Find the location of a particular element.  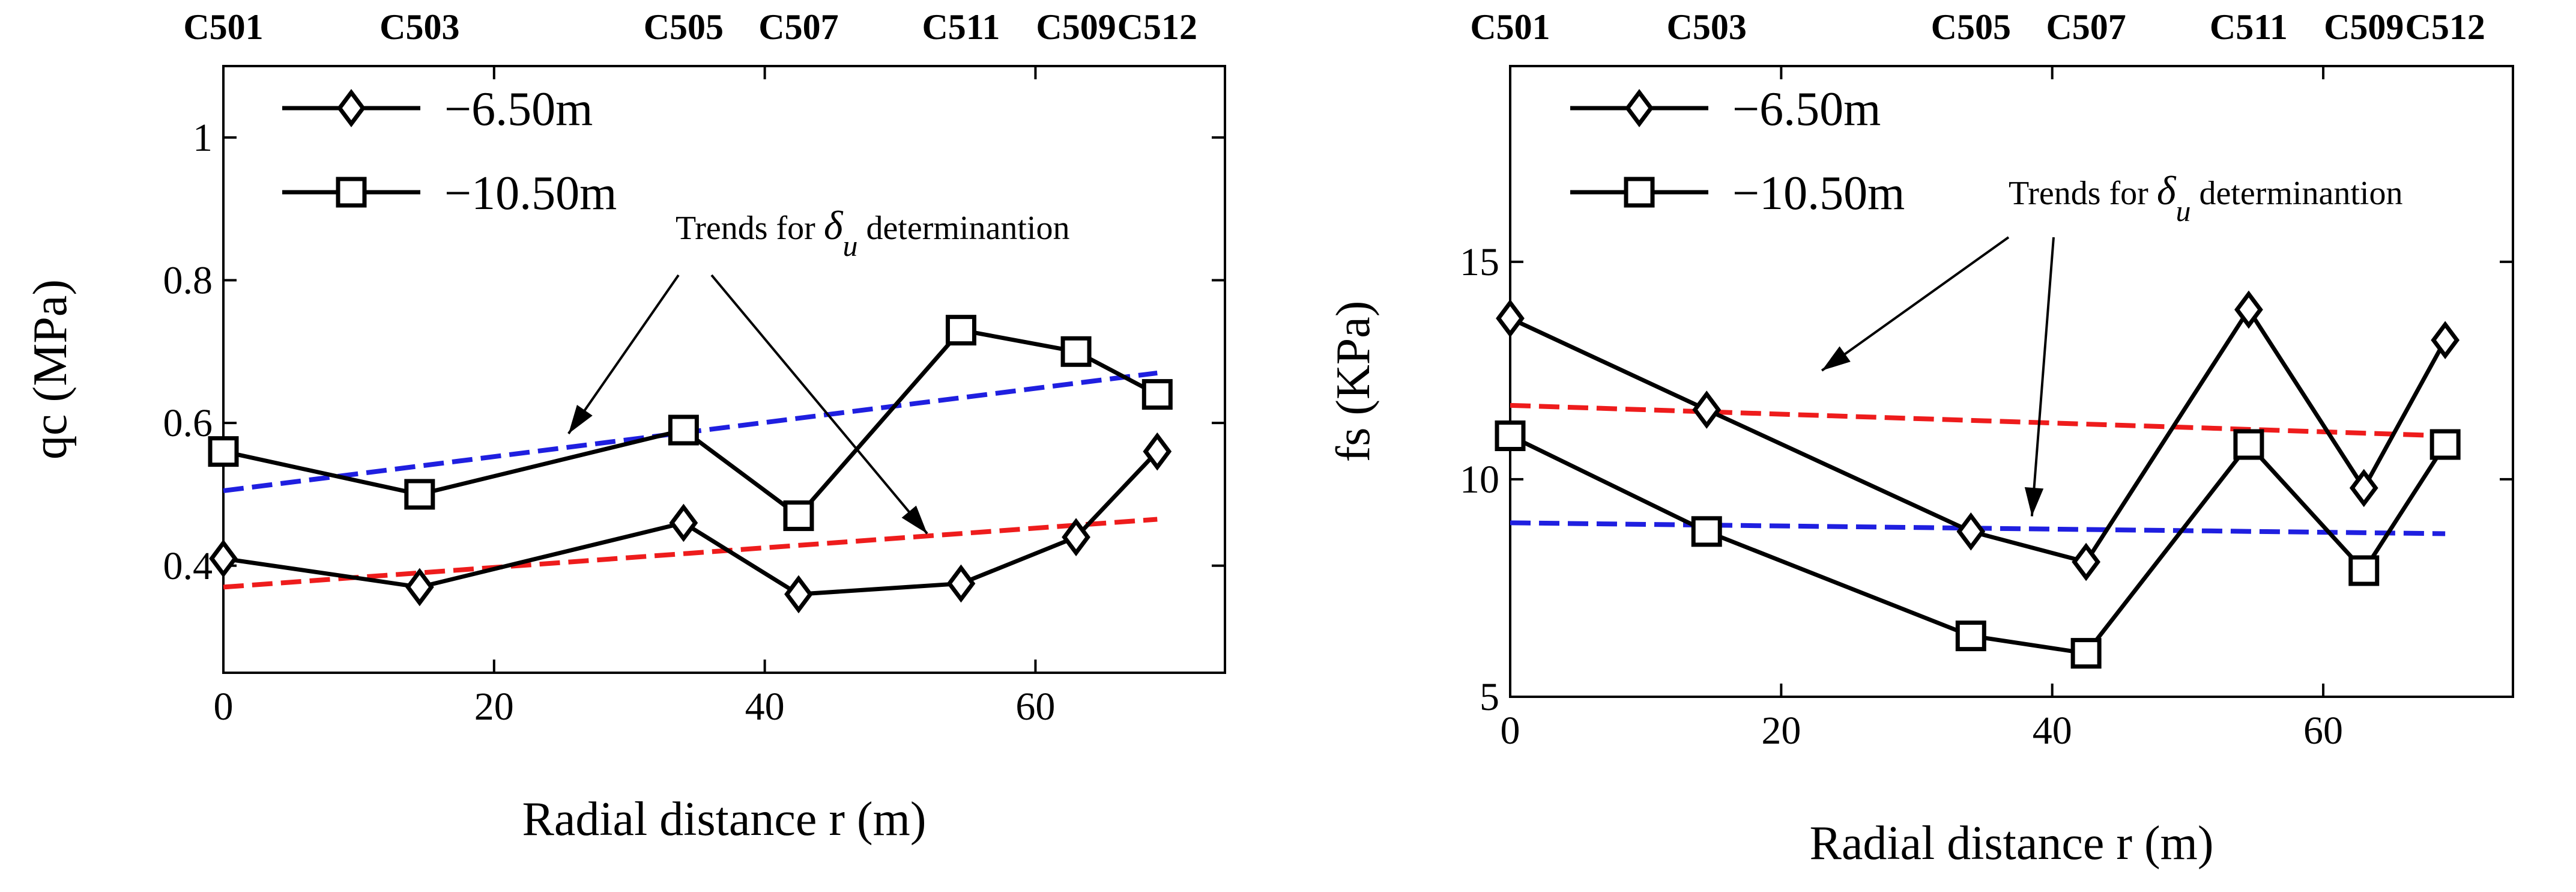

y-tick-label: 0.4 is located at coordinates (188, 566).